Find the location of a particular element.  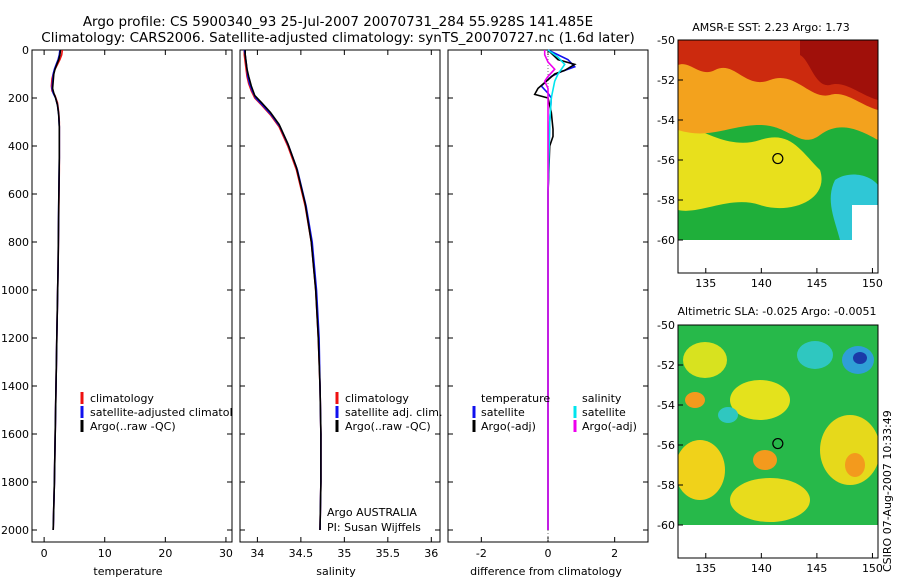

temperature-xlabel: temperature is located at coordinates (127, 571).